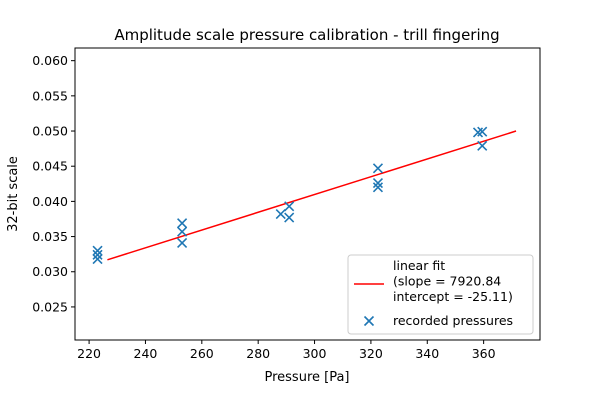 This screenshot has width=600, height=400. I want to click on legend-box, so click(440, 294).